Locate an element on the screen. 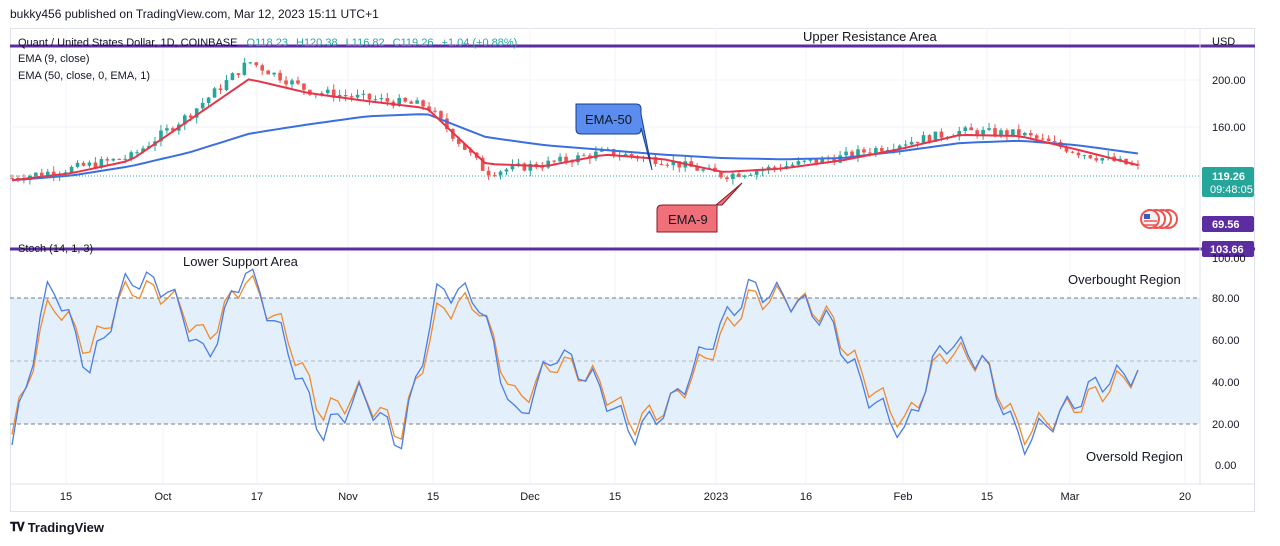  tradingview-brand-name: TradingView is located at coordinates (66, 527).